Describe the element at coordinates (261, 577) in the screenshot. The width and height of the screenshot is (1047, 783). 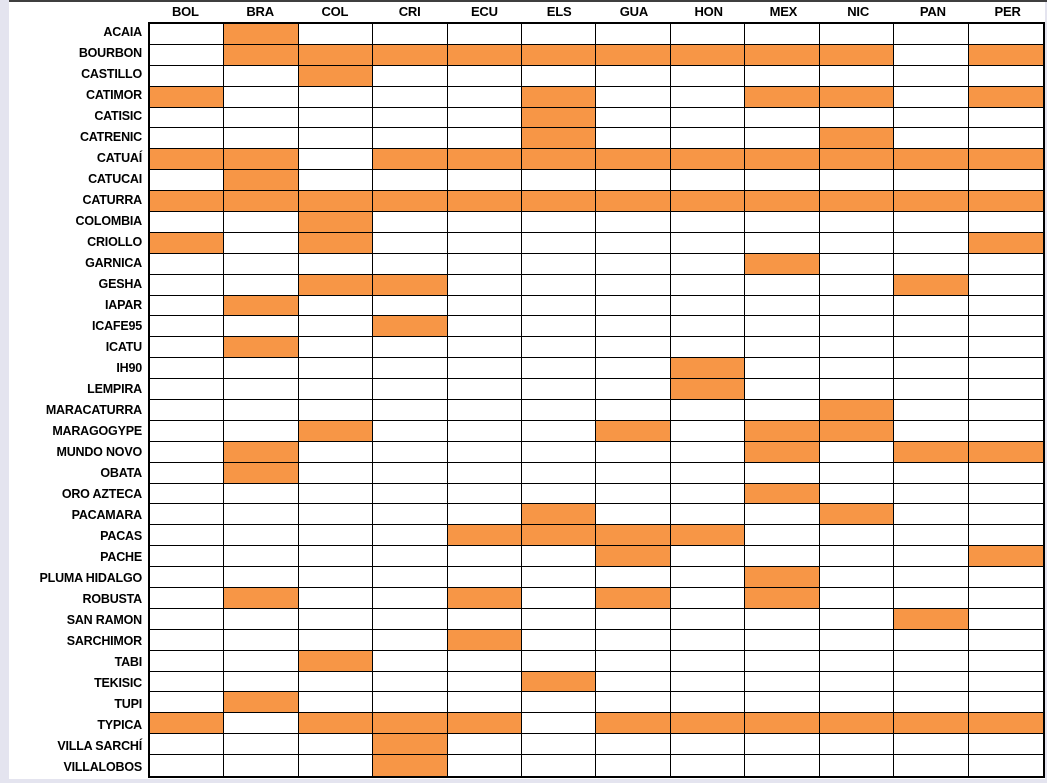
I see `grid-cell-pluma-hidalgo-bra` at that location.